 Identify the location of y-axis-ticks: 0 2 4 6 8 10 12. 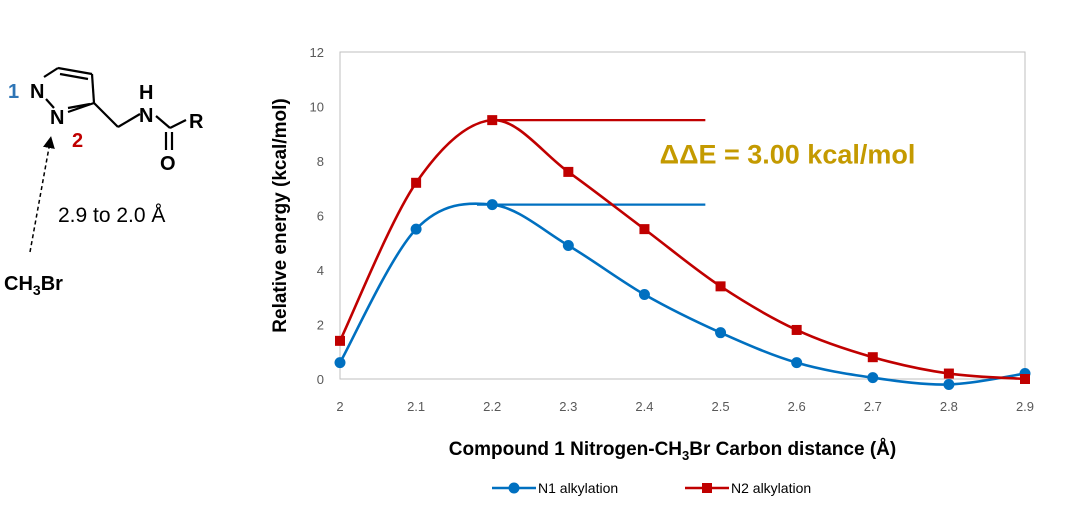
(317, 216).